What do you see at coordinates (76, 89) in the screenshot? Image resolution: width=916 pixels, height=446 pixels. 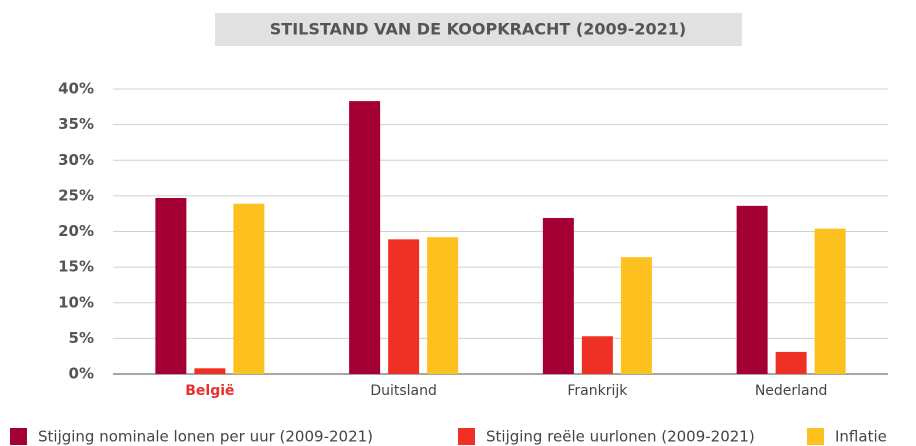 I see `y-tick-label: 40%` at bounding box center [76, 89].